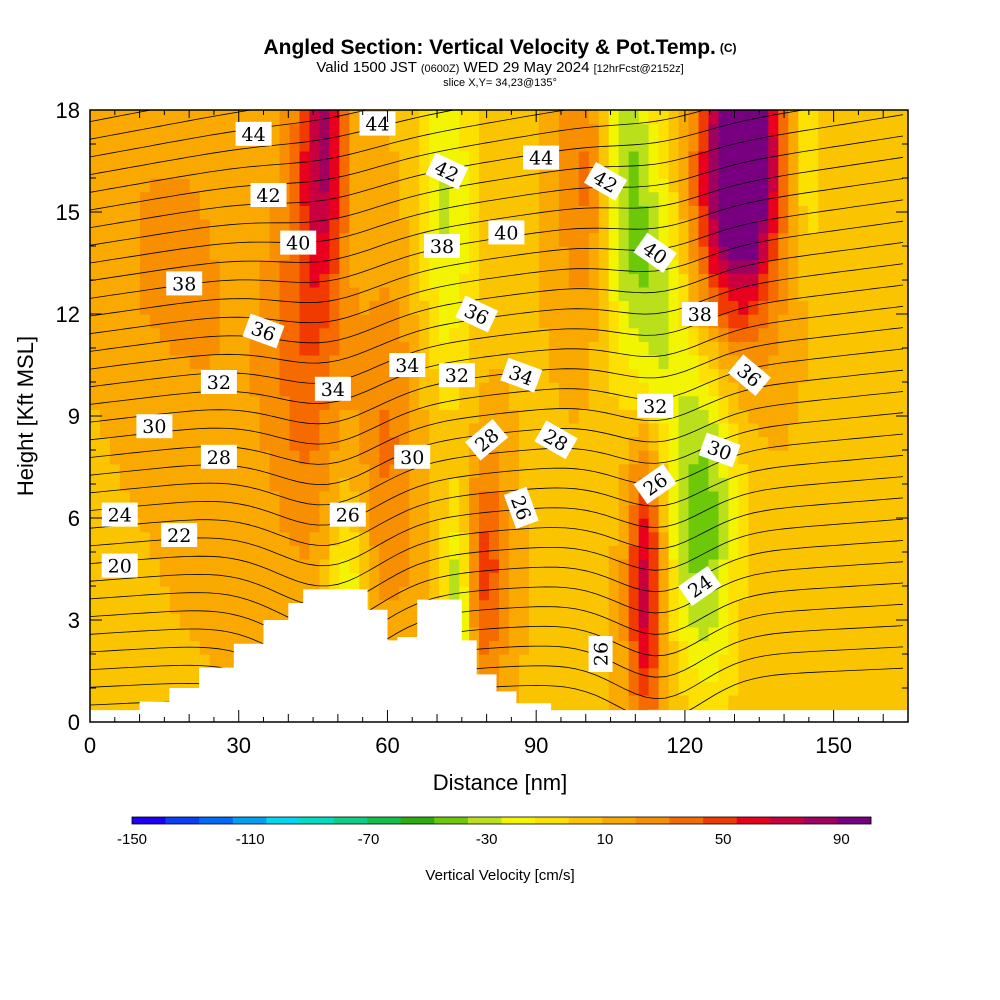 The height and width of the screenshot is (1000, 1000). Describe the element at coordinates (184, 284) in the screenshot. I see `contour-label-text: 38` at that location.